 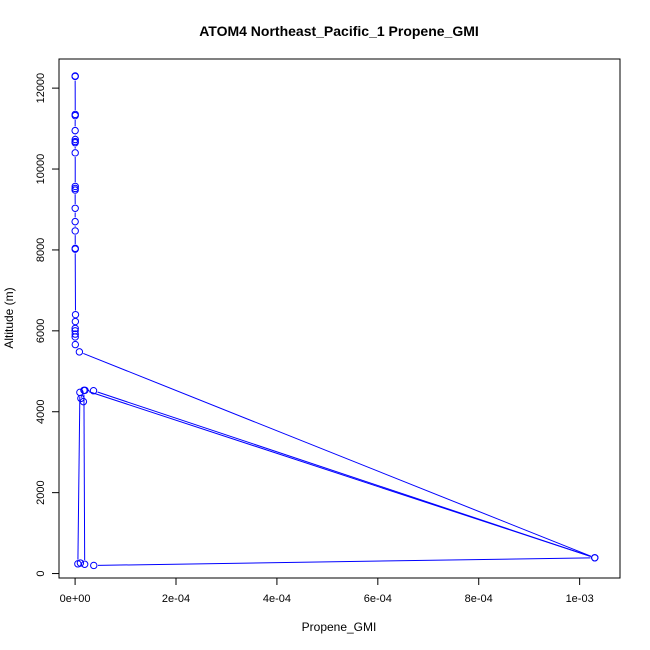 I want to click on y-tick-label: 2000, so click(x=41, y=492).